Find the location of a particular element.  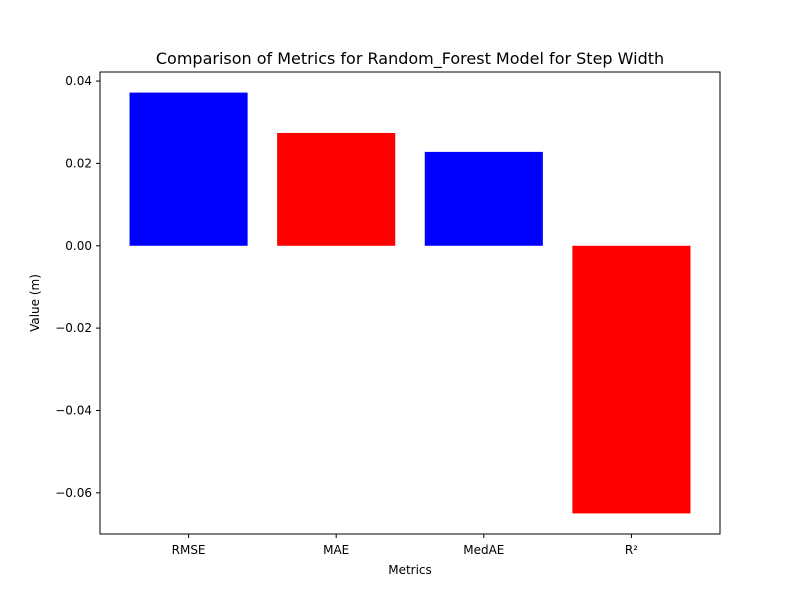

y-tick-label: 0.00 is located at coordinates (78, 246).